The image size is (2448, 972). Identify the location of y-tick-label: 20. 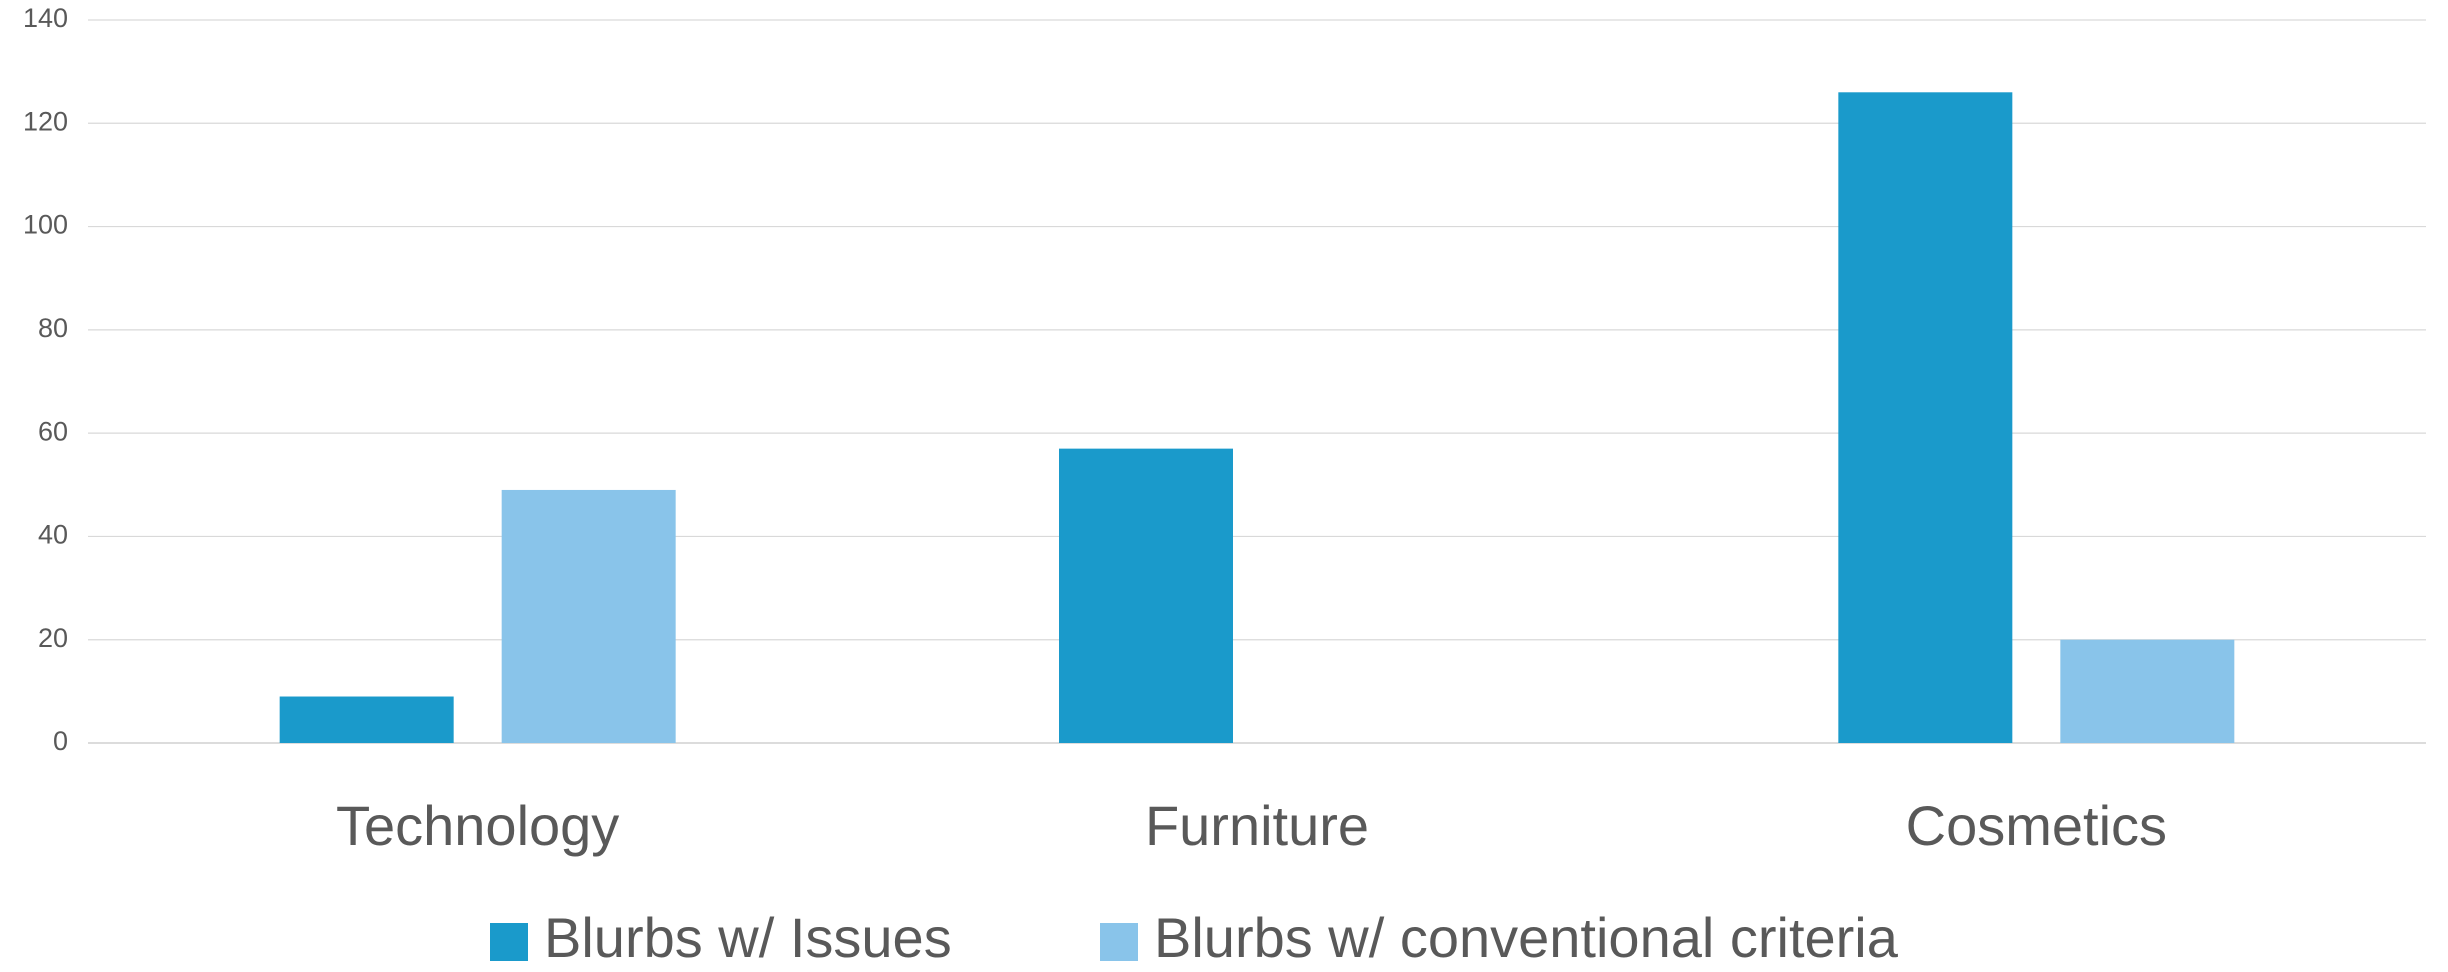
(53, 638).